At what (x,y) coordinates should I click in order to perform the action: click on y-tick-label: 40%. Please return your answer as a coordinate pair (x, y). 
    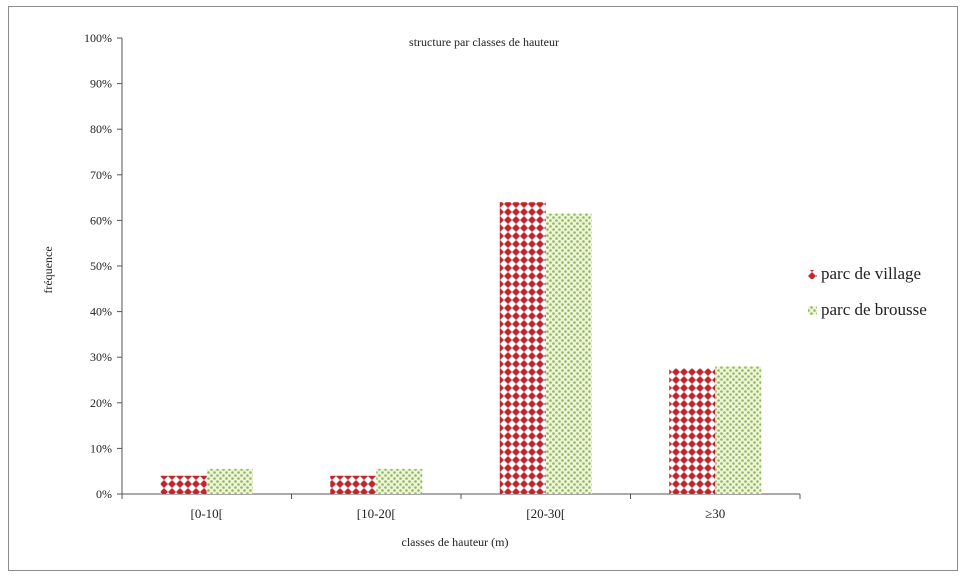
    Looking at the image, I should click on (101, 312).